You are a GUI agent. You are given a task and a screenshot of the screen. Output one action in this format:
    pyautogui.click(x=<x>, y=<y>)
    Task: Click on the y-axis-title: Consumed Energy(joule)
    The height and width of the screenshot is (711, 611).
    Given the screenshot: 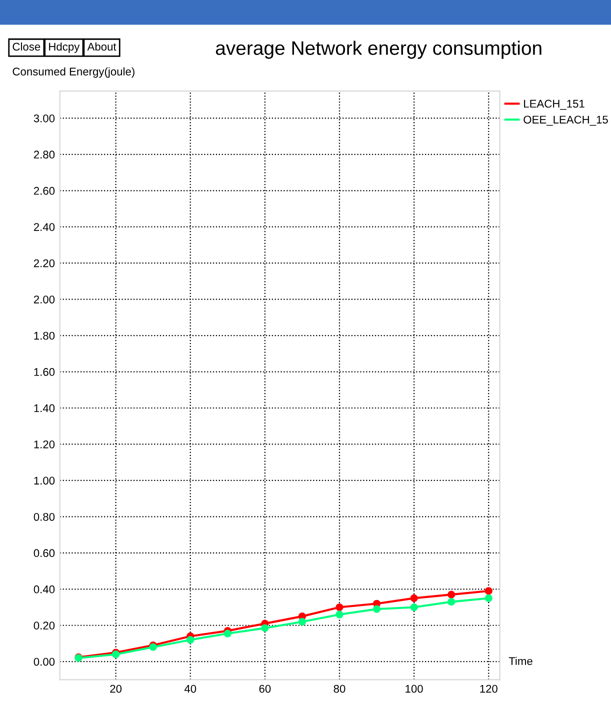 What is the action you would take?
    pyautogui.click(x=73, y=72)
    